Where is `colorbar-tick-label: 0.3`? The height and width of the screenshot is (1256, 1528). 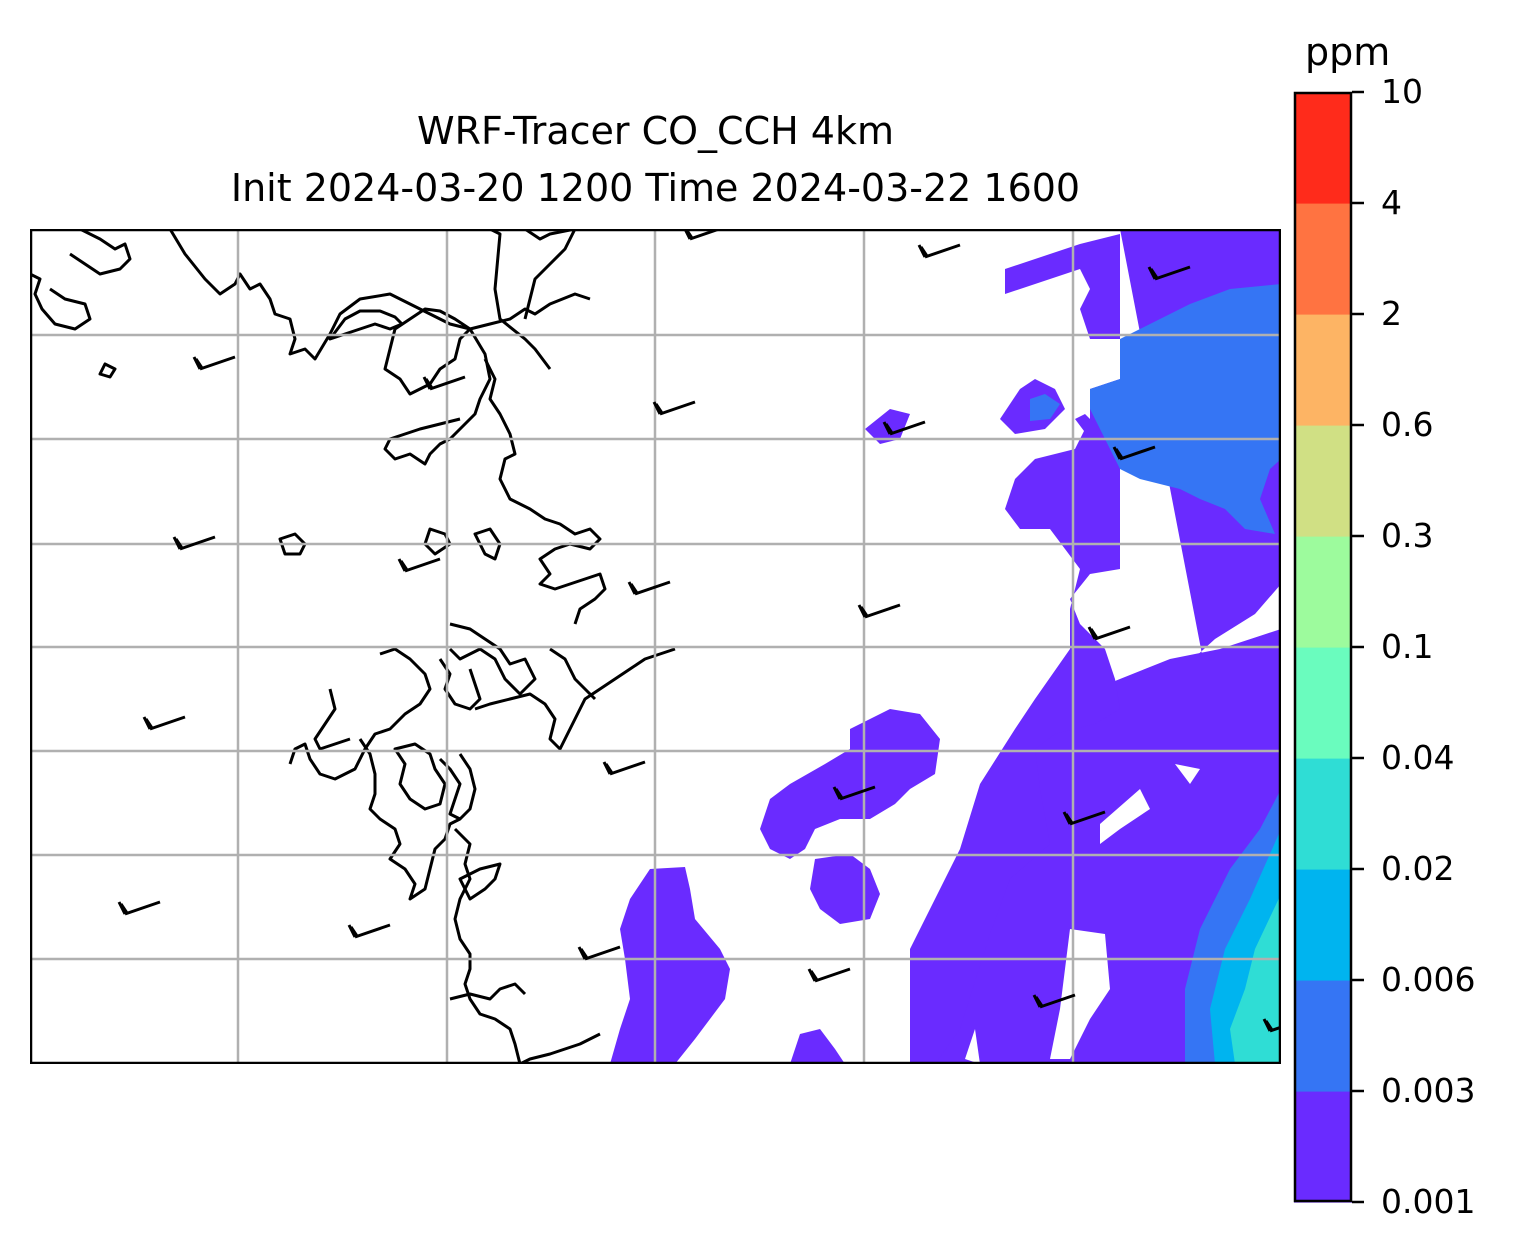
colorbar-tick-label: 0.3 is located at coordinates (1407, 535).